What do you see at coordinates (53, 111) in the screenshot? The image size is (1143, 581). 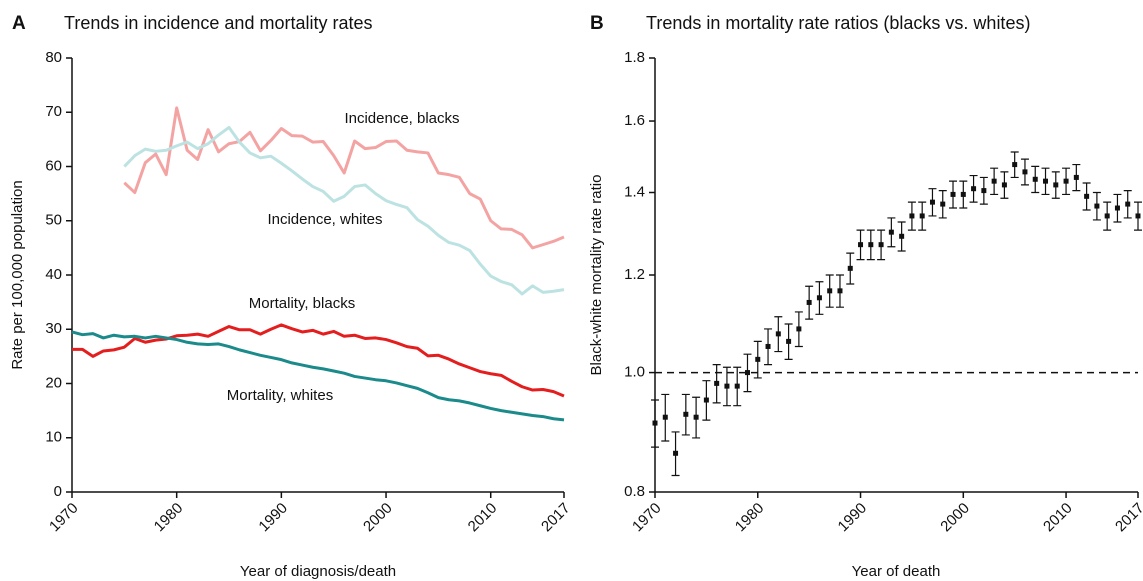 I see `y-tick-label: 70` at bounding box center [53, 111].